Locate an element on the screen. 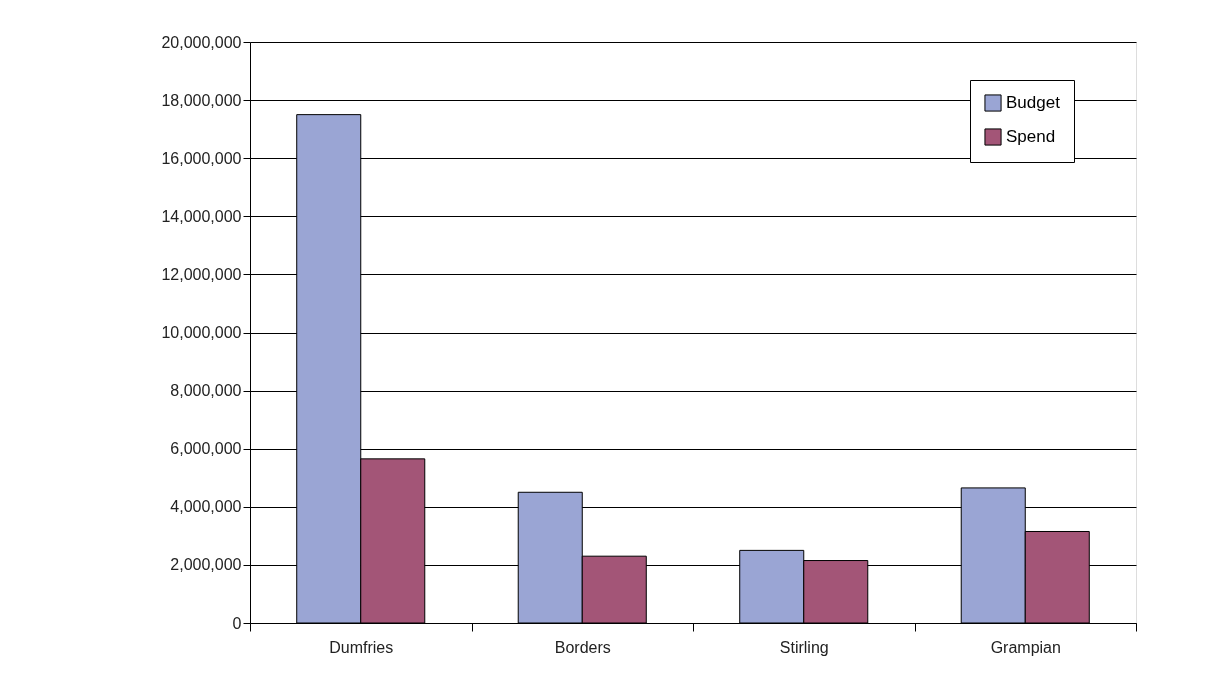 The image size is (1205, 680). y-tick-label: 2,000,000 is located at coordinates (206, 565).